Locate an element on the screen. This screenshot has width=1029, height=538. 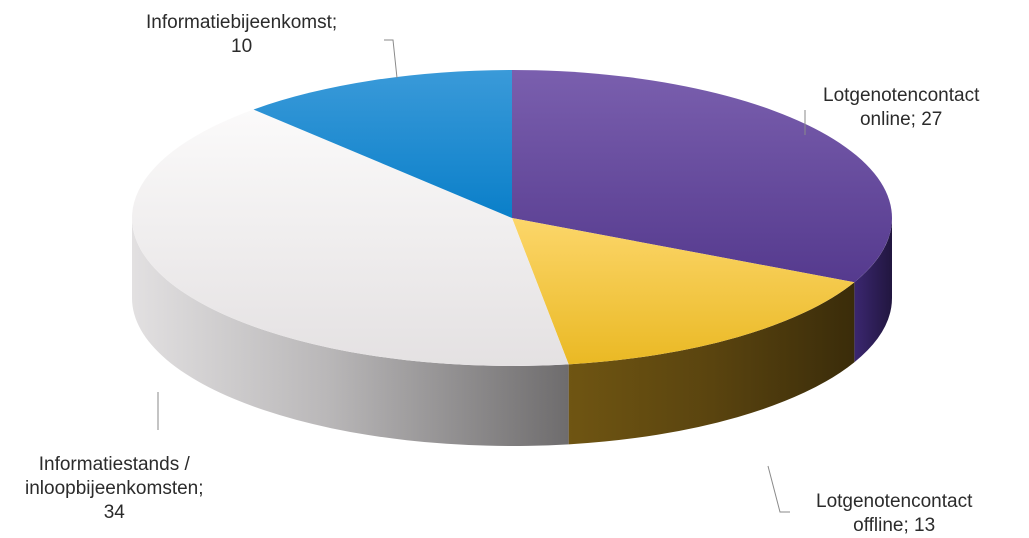
slice-lotgenotencontact-online is located at coordinates (702, 176).